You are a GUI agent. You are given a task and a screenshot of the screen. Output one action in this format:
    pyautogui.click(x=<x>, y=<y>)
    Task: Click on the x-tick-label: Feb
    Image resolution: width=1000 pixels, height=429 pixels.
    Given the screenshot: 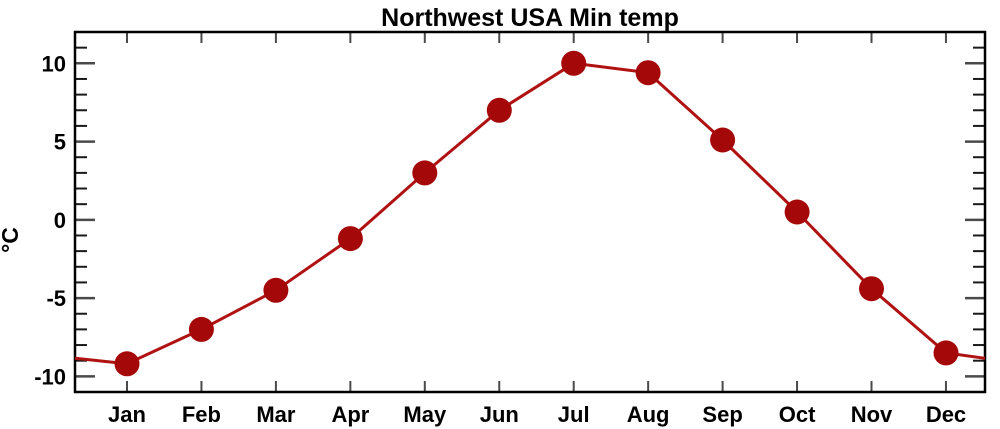 What is the action you would take?
    pyautogui.click(x=201, y=414)
    